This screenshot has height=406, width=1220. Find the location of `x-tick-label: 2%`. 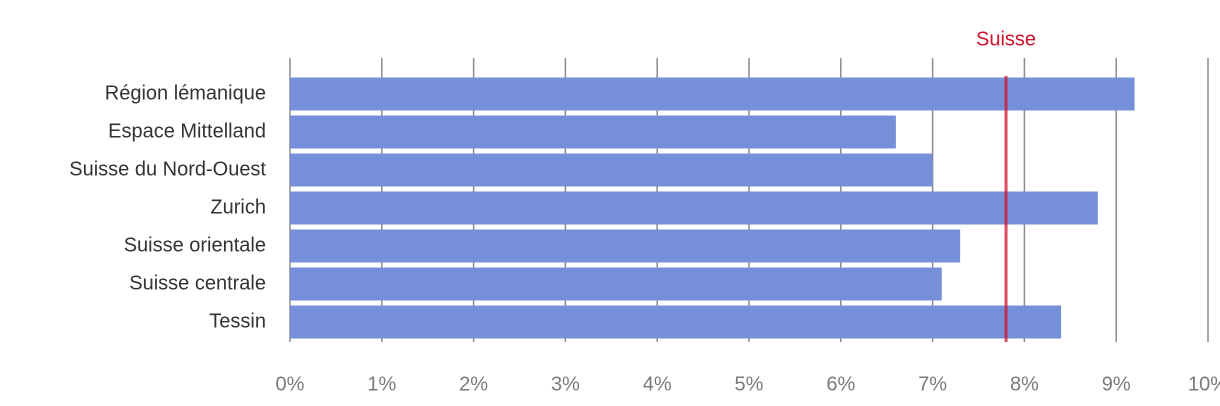

x-tick-label: 2% is located at coordinates (473, 384).